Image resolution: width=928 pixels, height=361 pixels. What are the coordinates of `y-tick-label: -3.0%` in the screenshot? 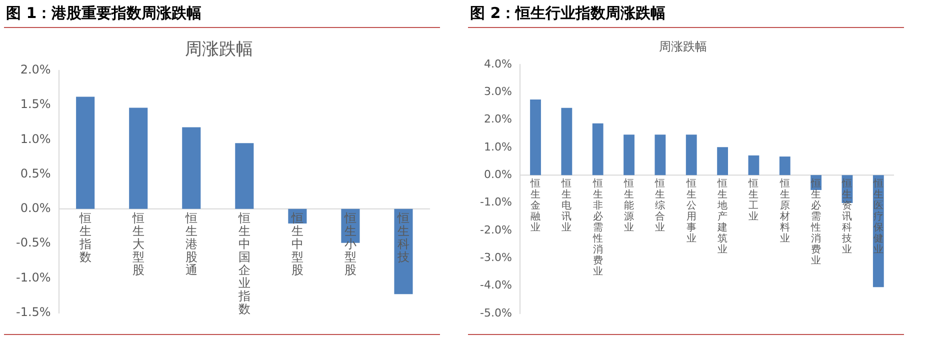 It's located at (496, 257).